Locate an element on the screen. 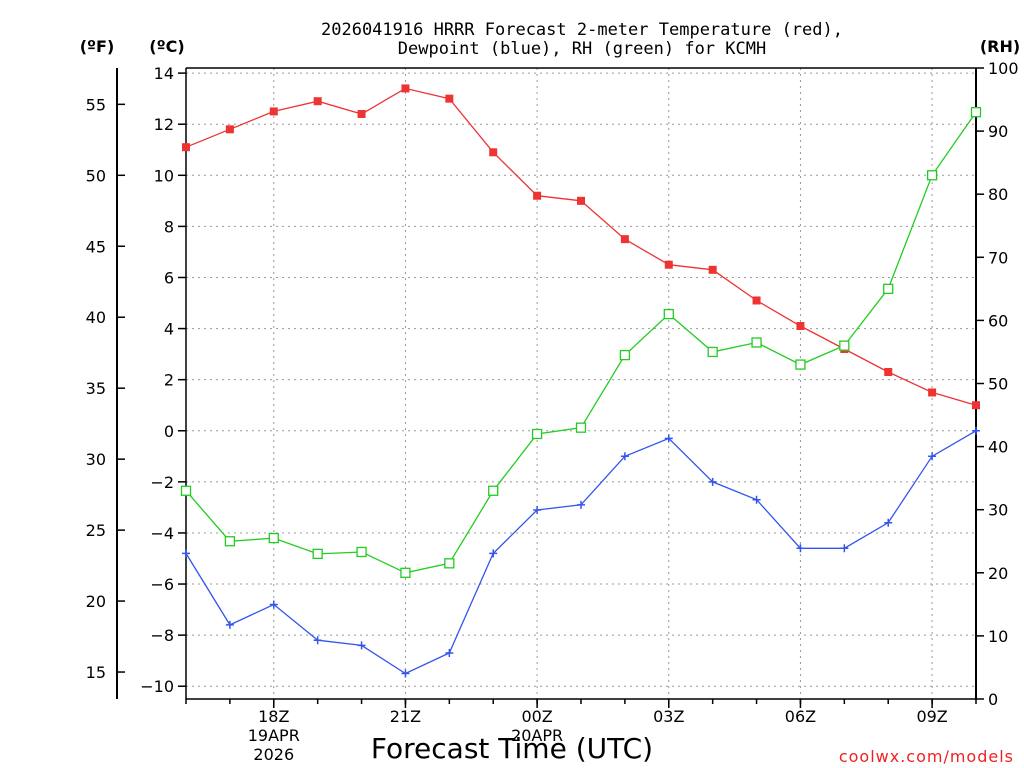 The width and height of the screenshot is (1024, 768). celsius-tick-label: 2 is located at coordinates (169, 380).